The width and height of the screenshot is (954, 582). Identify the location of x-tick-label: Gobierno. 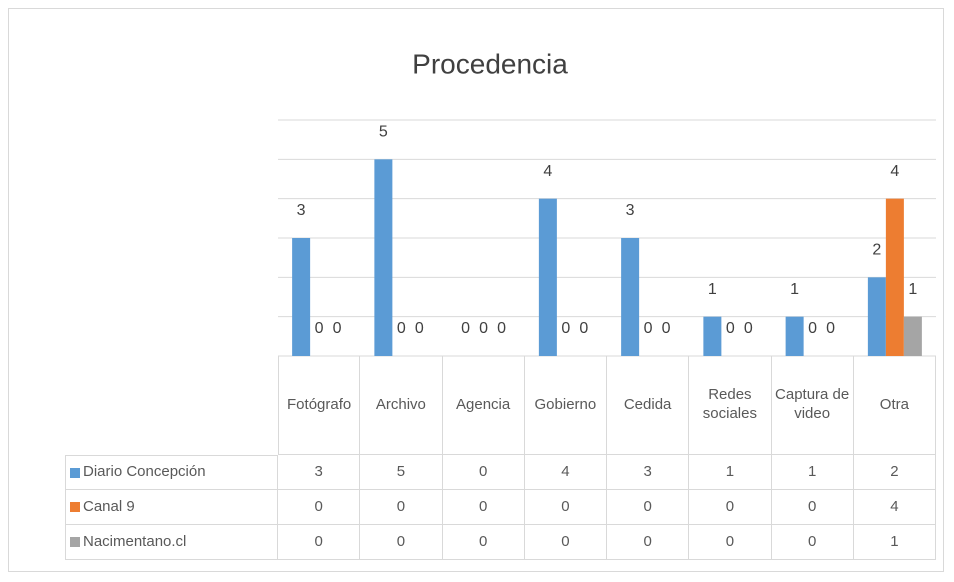
(565, 405).